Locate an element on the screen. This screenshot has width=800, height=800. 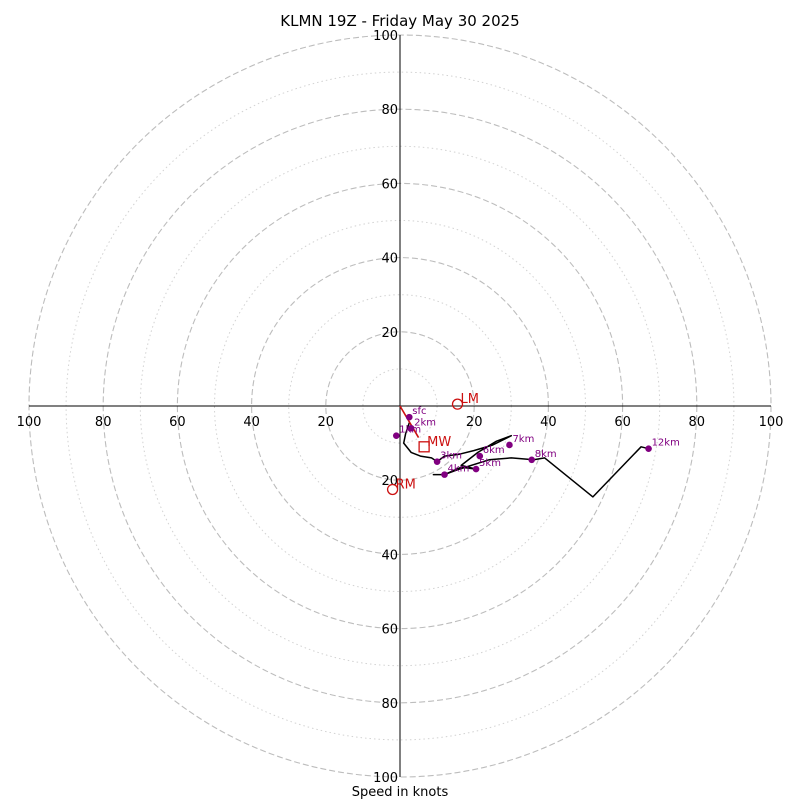
tick-label-bottom: 80 is located at coordinates (389, 704).